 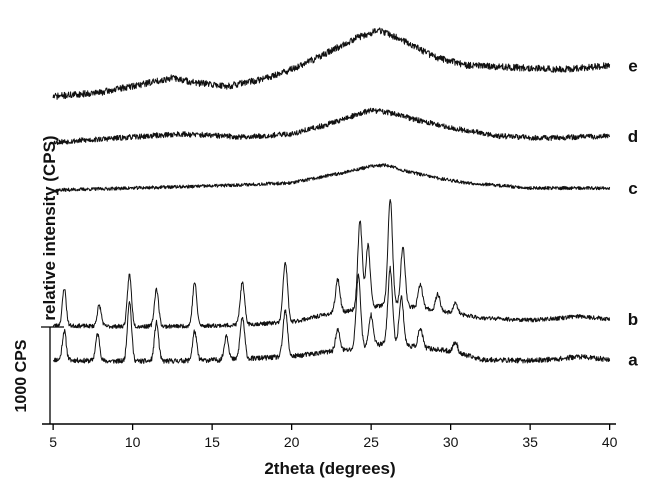 What do you see at coordinates (633, 360) in the screenshot?
I see `series-label-a: a` at bounding box center [633, 360].